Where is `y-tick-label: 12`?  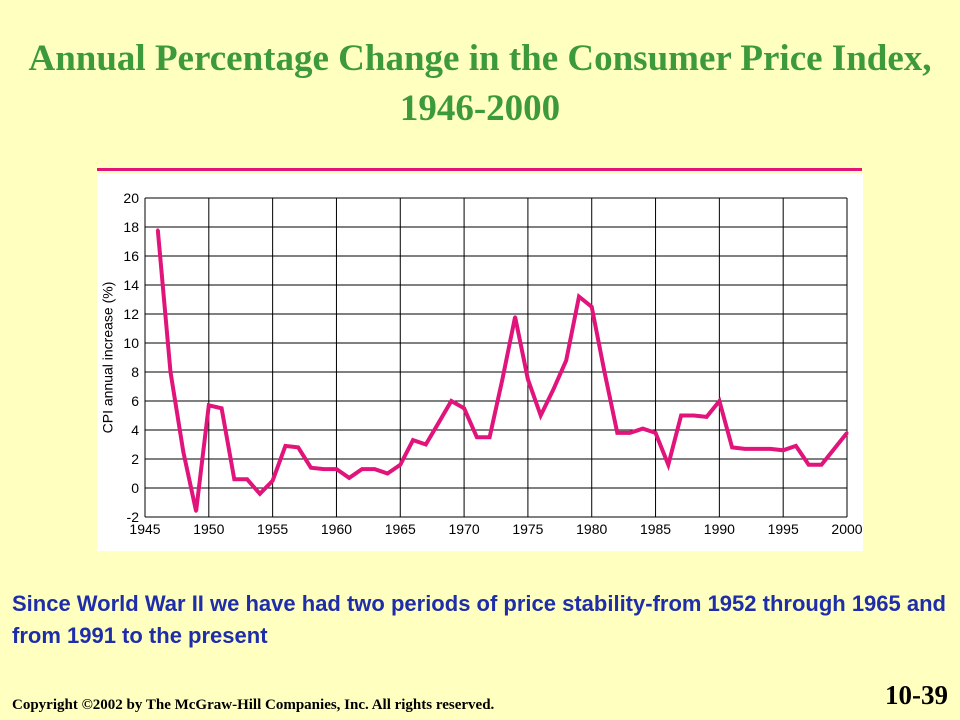 y-tick-label: 12 is located at coordinates (131, 314).